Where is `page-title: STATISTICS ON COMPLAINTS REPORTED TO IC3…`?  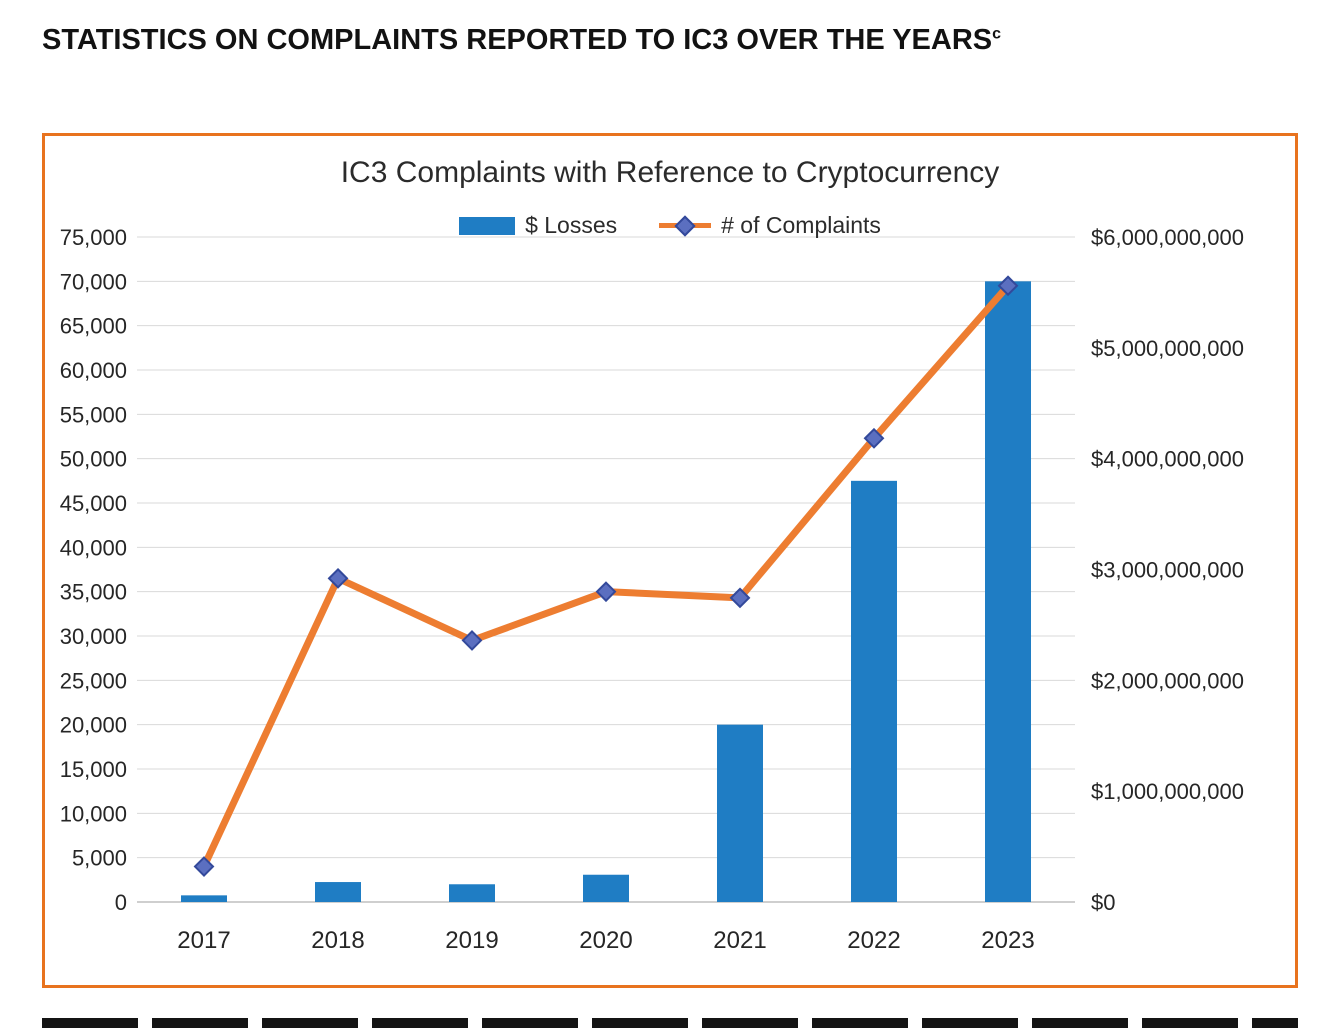 page-title: STATISTICS ON COMPLAINTS REPORTED TO IC3… is located at coordinates (521, 40).